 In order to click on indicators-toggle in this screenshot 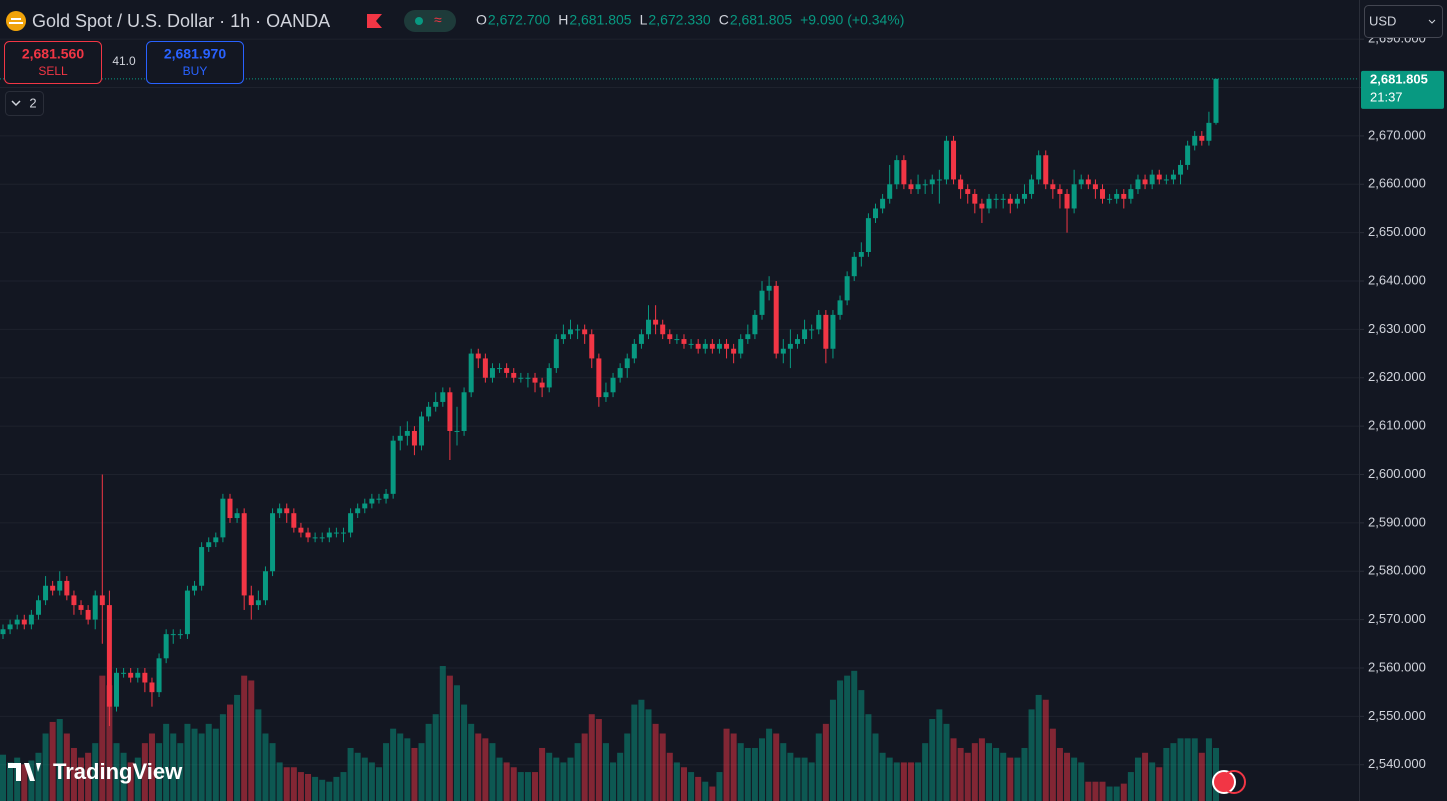, I will do `click(24, 103)`.